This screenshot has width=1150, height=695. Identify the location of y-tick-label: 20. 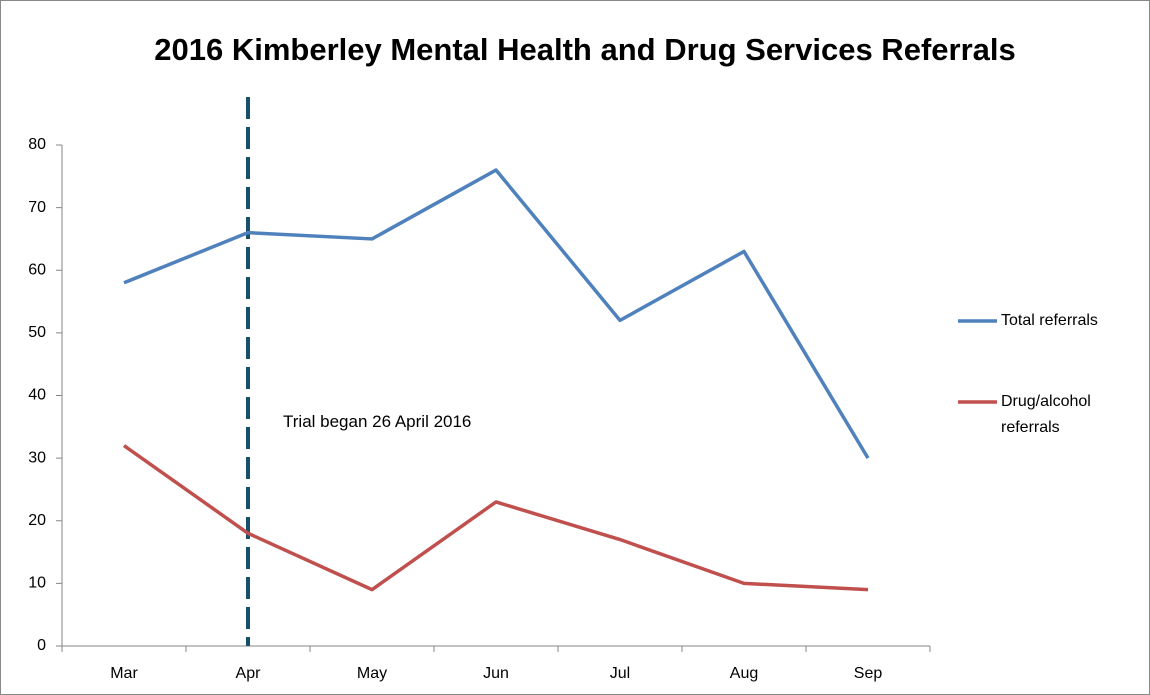
(37, 520).